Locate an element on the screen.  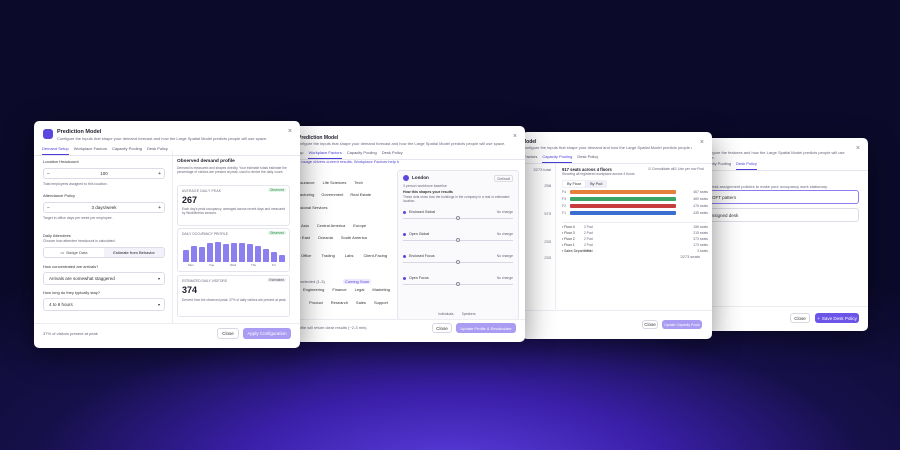
attendance-value: 3 days/week is located at coordinates (104, 207).